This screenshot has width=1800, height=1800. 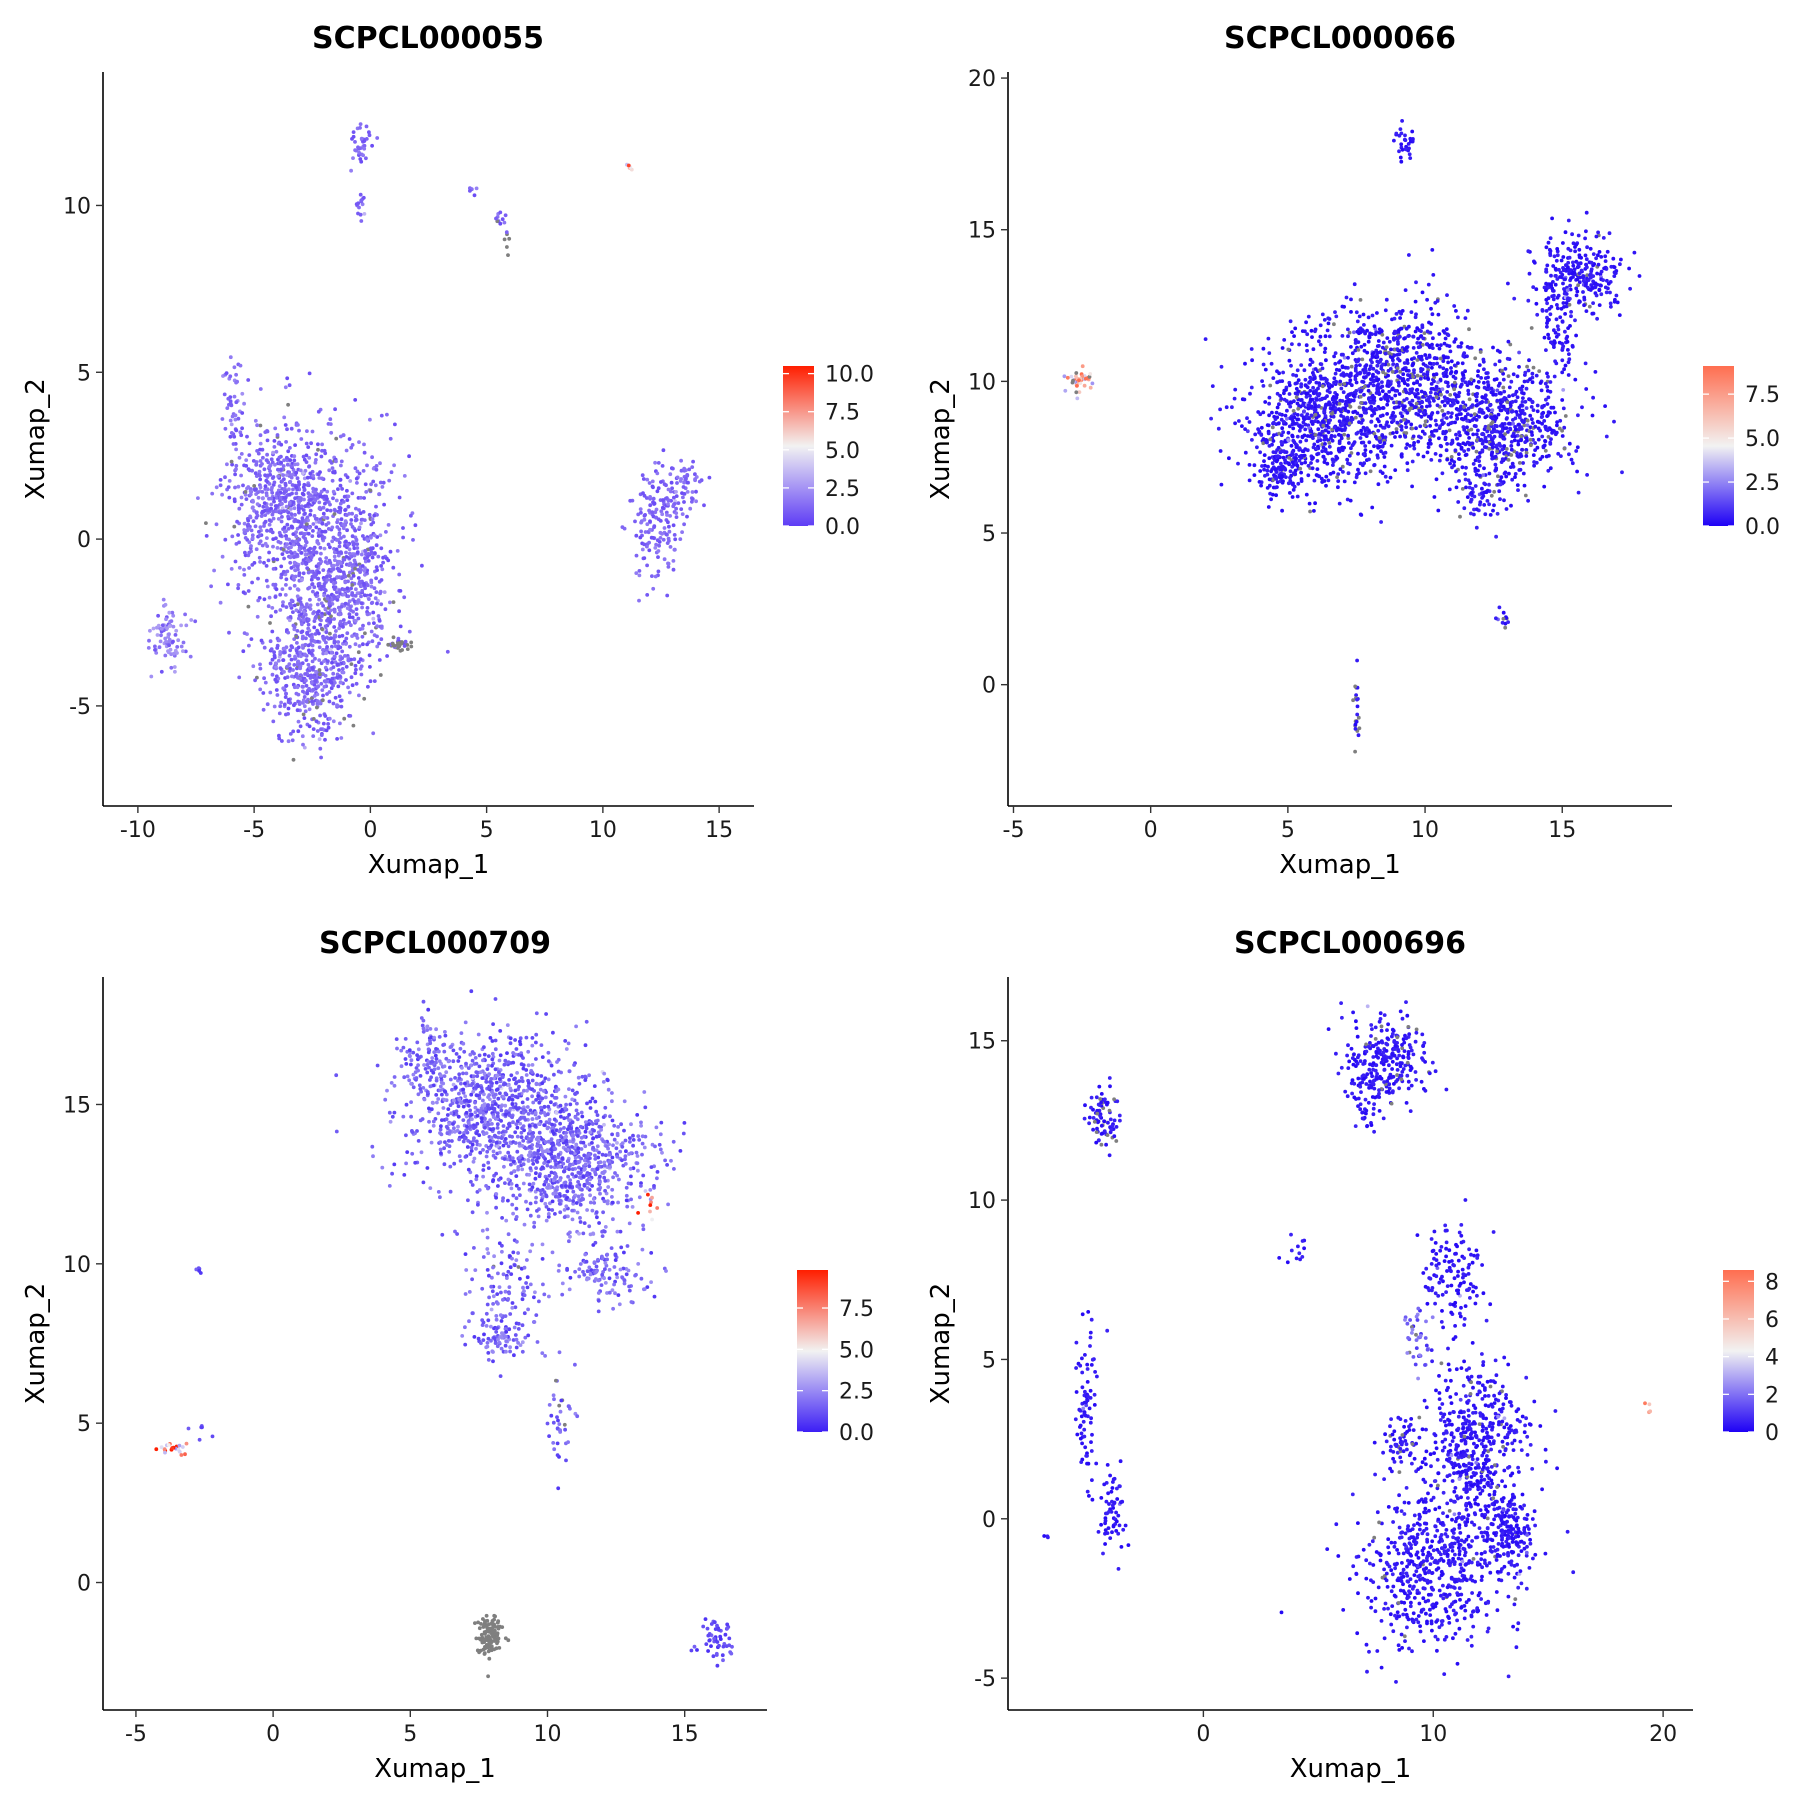 What do you see at coordinates (138, 830) in the screenshot?
I see `x-tick-label: -10` at bounding box center [138, 830].